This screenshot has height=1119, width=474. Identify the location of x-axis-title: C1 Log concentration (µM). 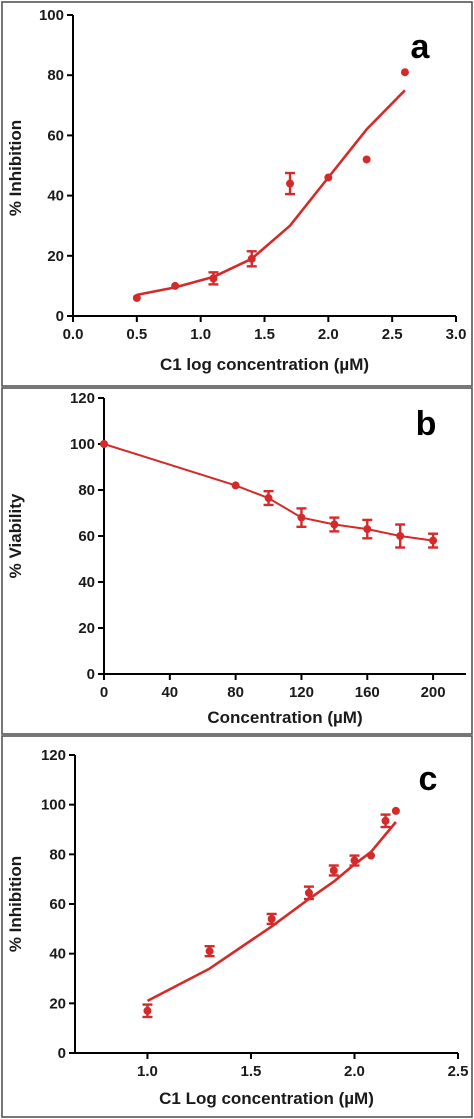
(266, 1098).